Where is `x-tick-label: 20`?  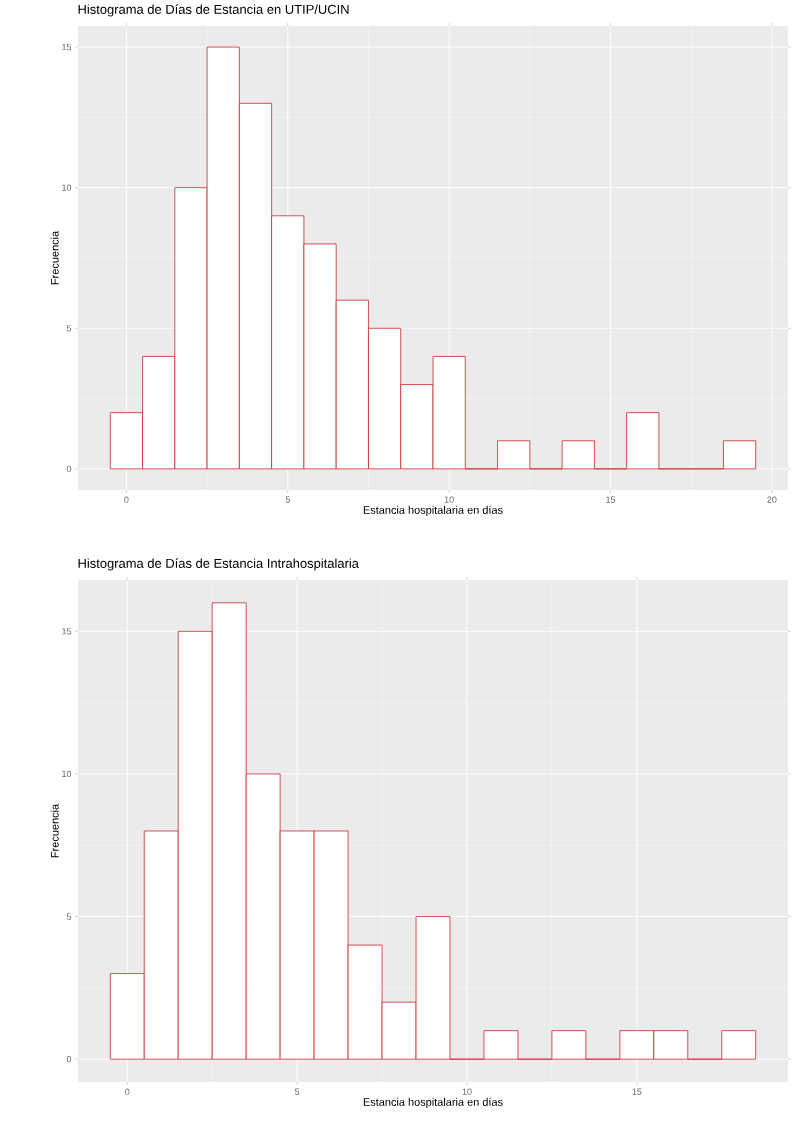 x-tick-label: 20 is located at coordinates (772, 499).